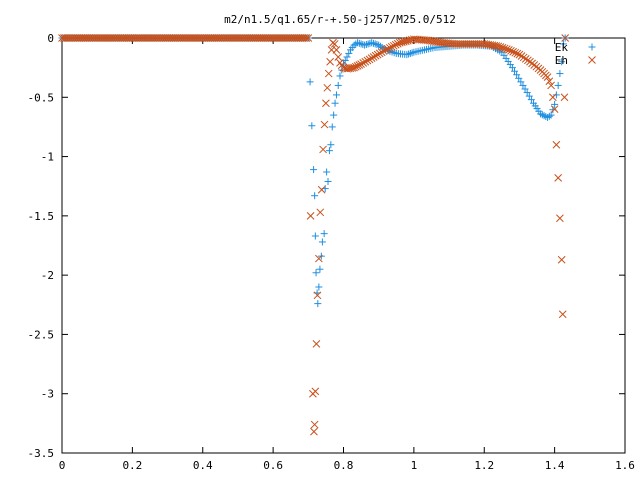 Image resolution: width=640 pixels, height=480 pixels. I want to click on y-tick-label: -0.5, so click(41, 97).